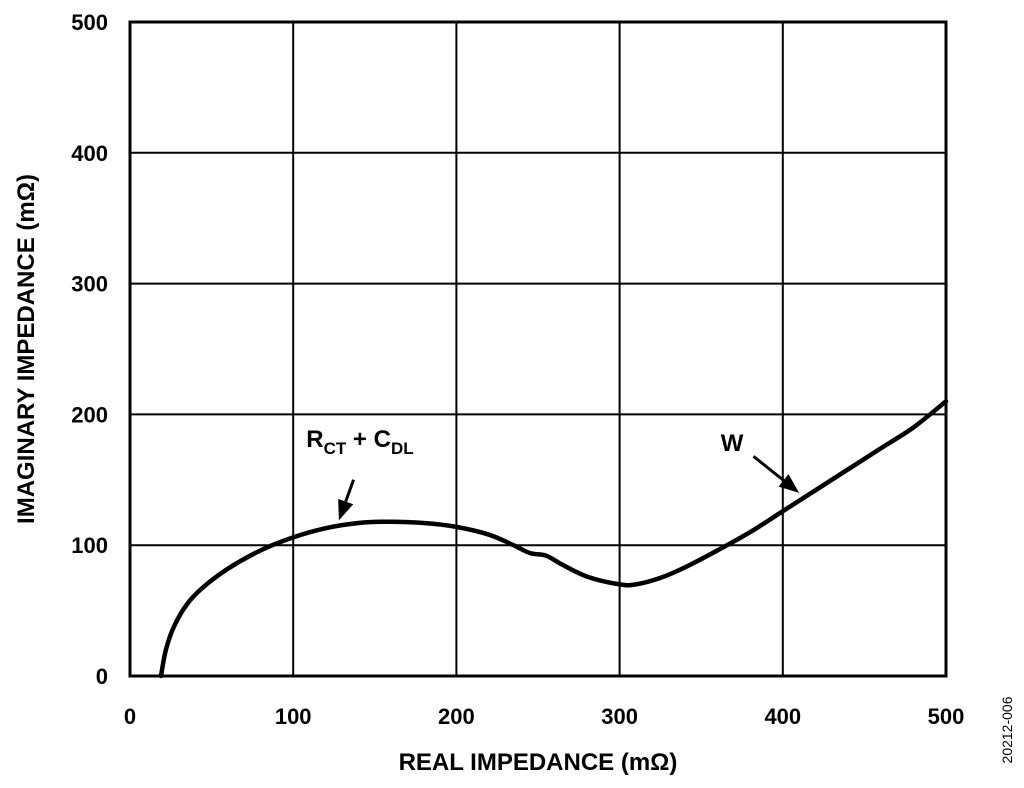 The width and height of the screenshot is (1024, 788). I want to click on x-tick-labels: 0 100 200 300 400 500, so click(544, 716).